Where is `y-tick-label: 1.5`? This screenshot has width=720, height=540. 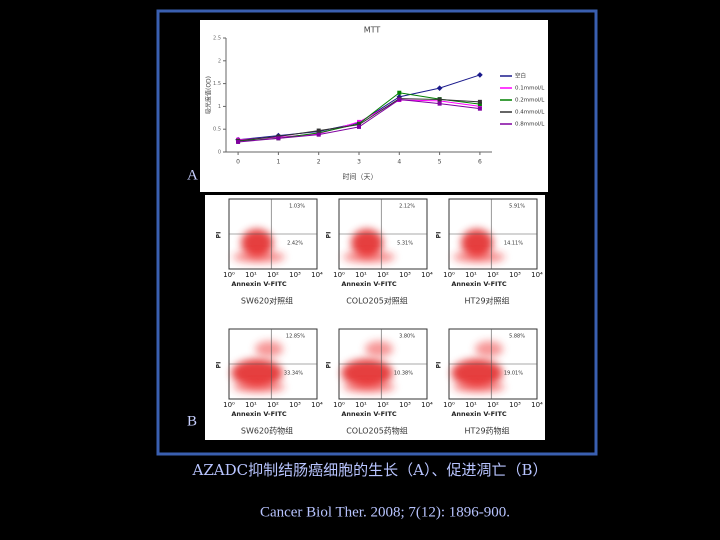 y-tick-label: 1.5 is located at coordinates (217, 84).